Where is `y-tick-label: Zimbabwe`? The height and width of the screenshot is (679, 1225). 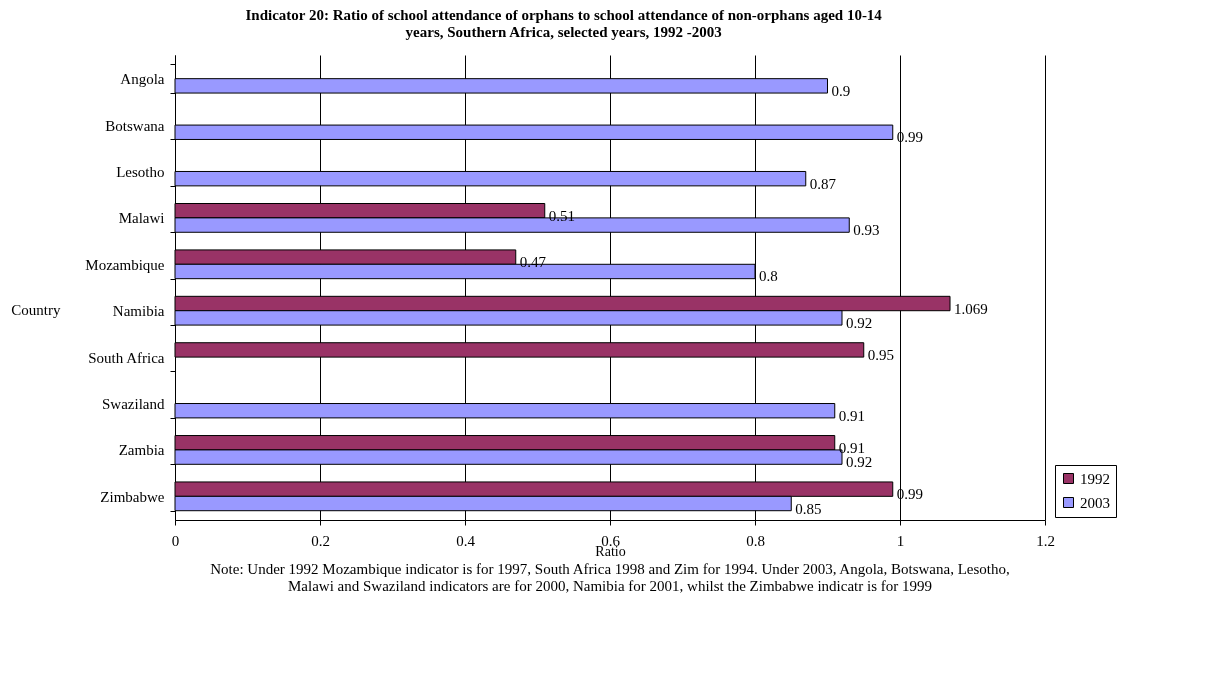 y-tick-label: Zimbabwe is located at coordinates (132, 496).